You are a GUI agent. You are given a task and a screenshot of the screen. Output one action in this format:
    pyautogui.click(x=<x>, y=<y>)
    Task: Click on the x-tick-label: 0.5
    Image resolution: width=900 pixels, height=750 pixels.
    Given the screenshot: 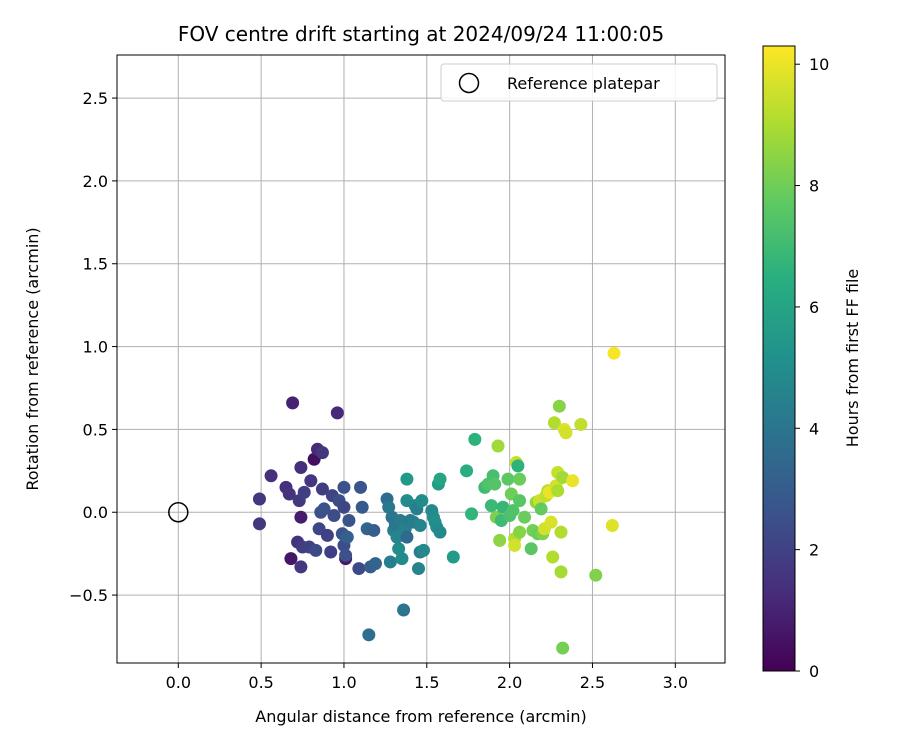 What is the action you would take?
    pyautogui.click(x=260, y=682)
    